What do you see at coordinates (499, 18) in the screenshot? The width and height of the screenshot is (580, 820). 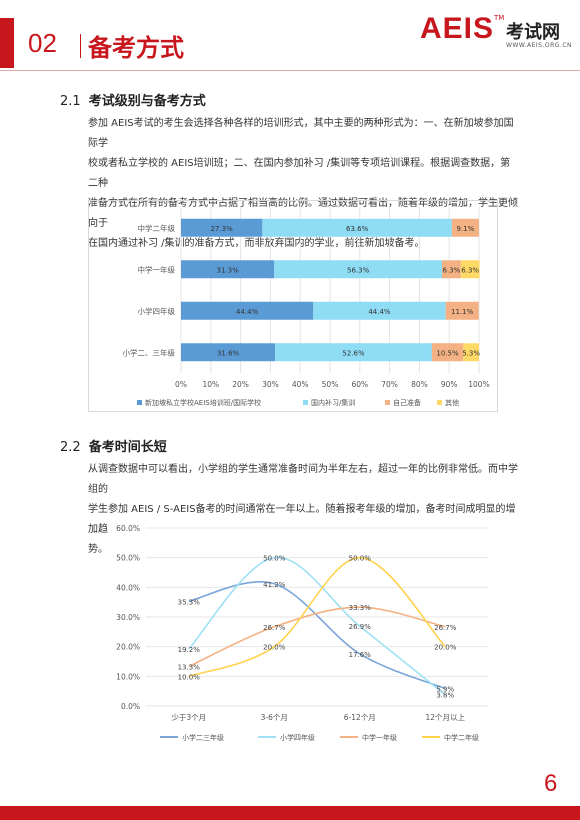 I see `logo-trademark: TM` at bounding box center [499, 18].